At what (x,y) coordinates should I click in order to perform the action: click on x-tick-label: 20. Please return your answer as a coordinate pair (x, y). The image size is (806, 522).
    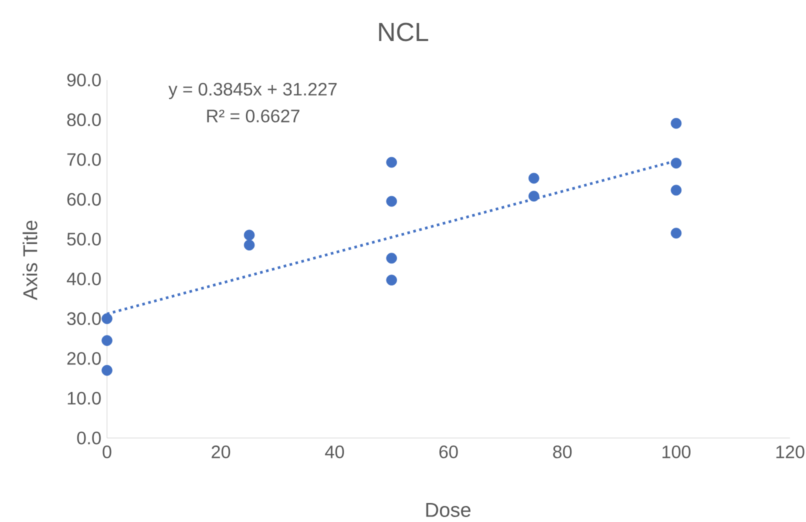
    Looking at the image, I should click on (221, 452).